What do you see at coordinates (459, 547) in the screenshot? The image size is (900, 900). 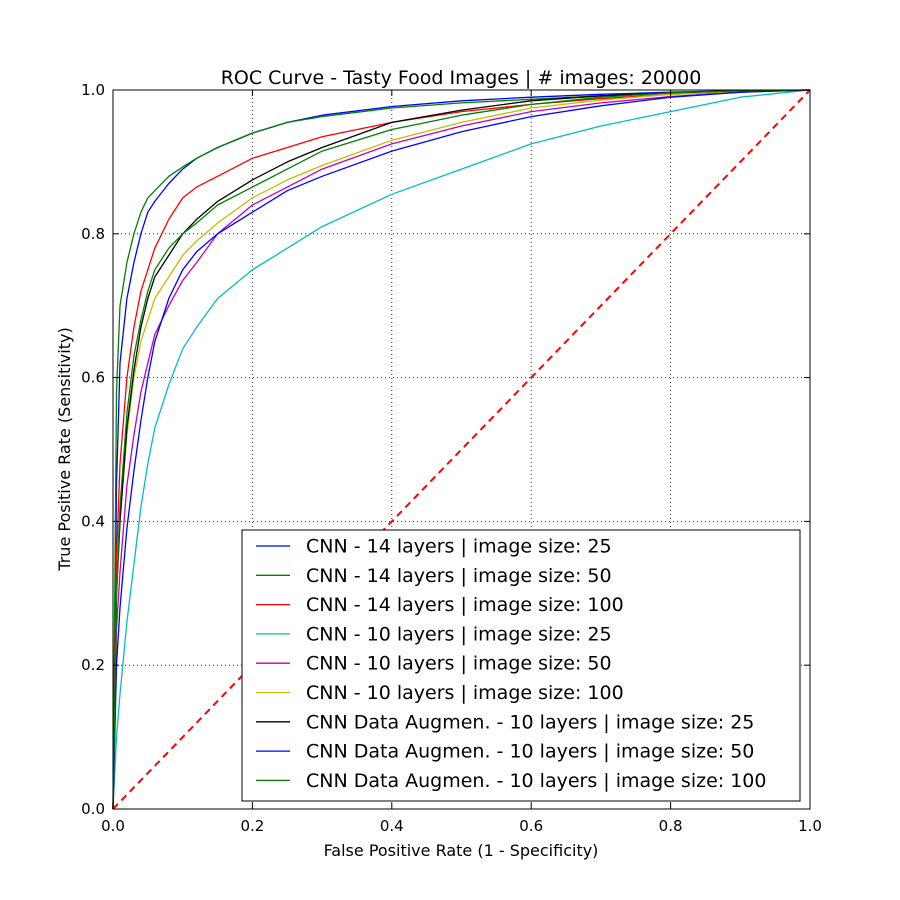 I see `legend-label: CNN - 14 layers | image size: 25` at bounding box center [459, 547].